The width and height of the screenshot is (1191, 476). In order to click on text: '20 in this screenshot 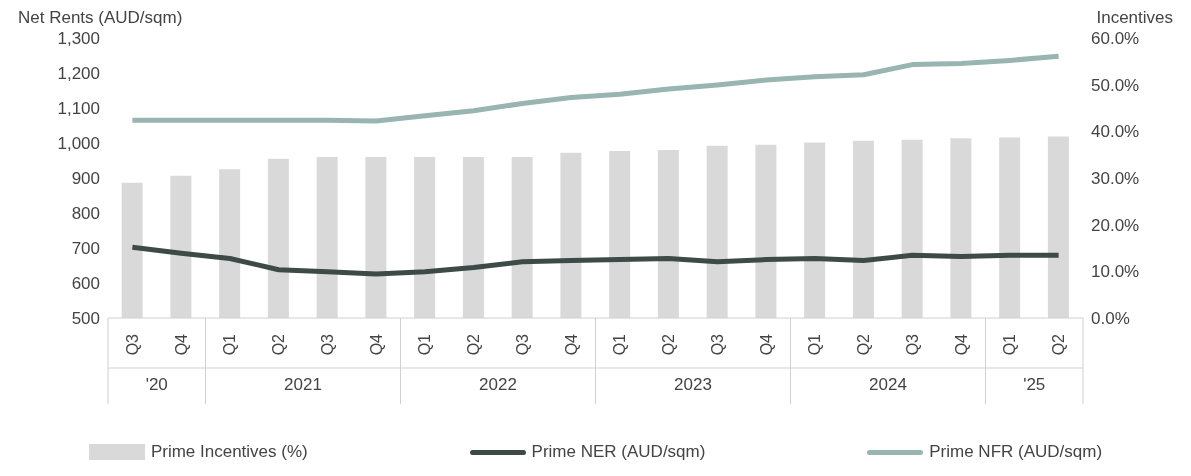, I will do `click(156, 384)`.